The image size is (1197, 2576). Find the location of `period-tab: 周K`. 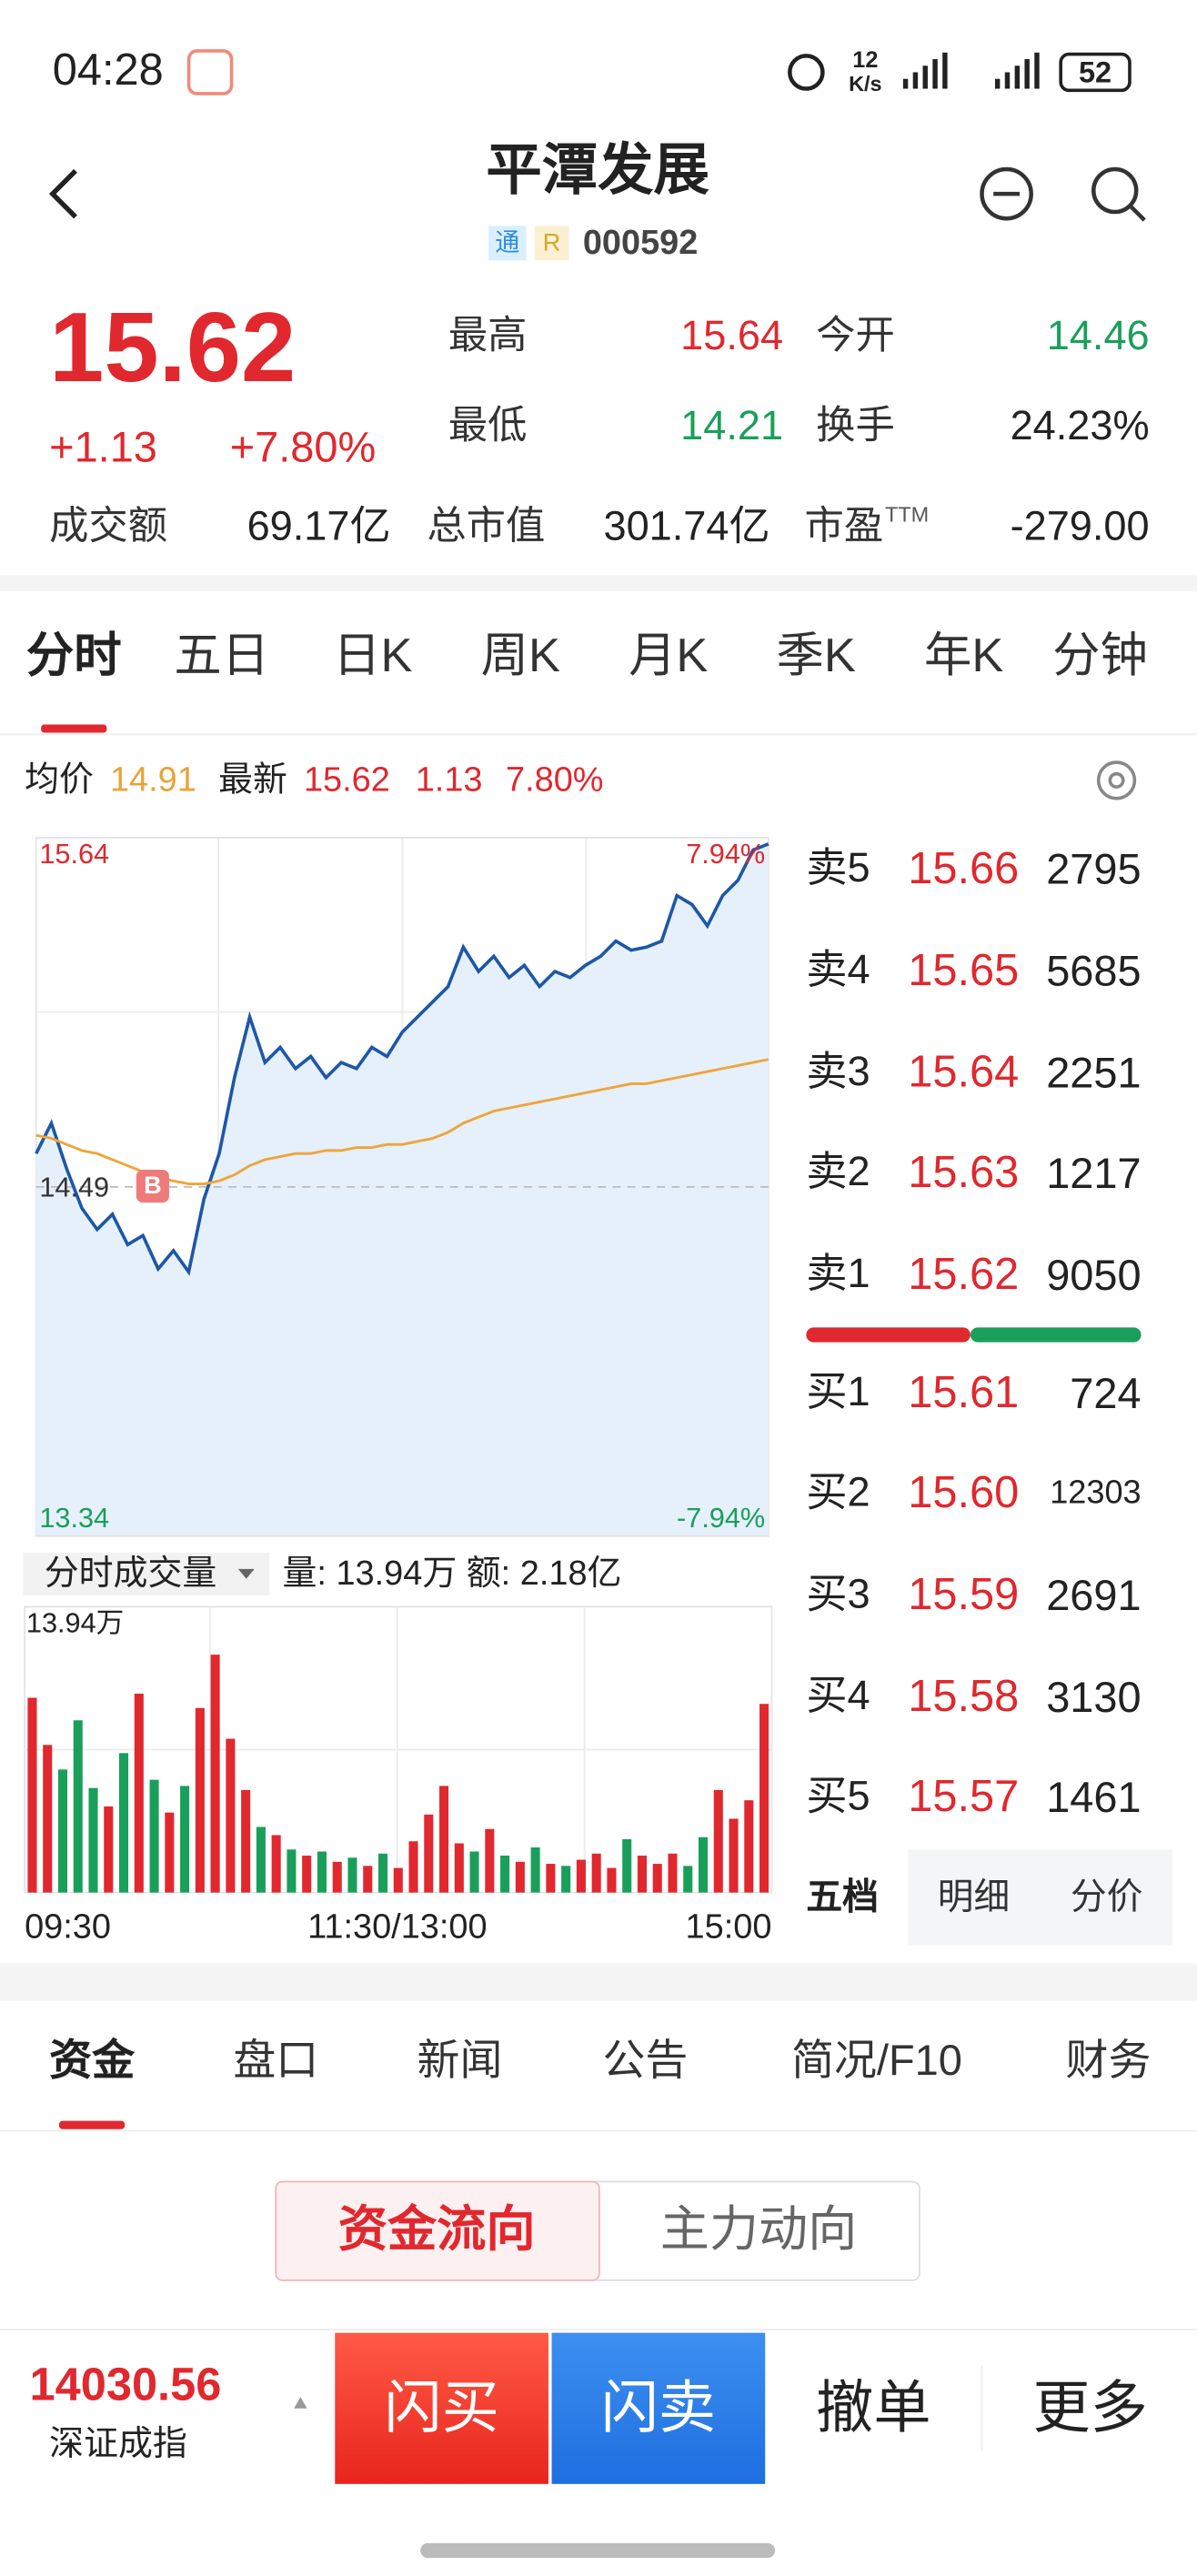

period-tab: 周K is located at coordinates (520, 656).